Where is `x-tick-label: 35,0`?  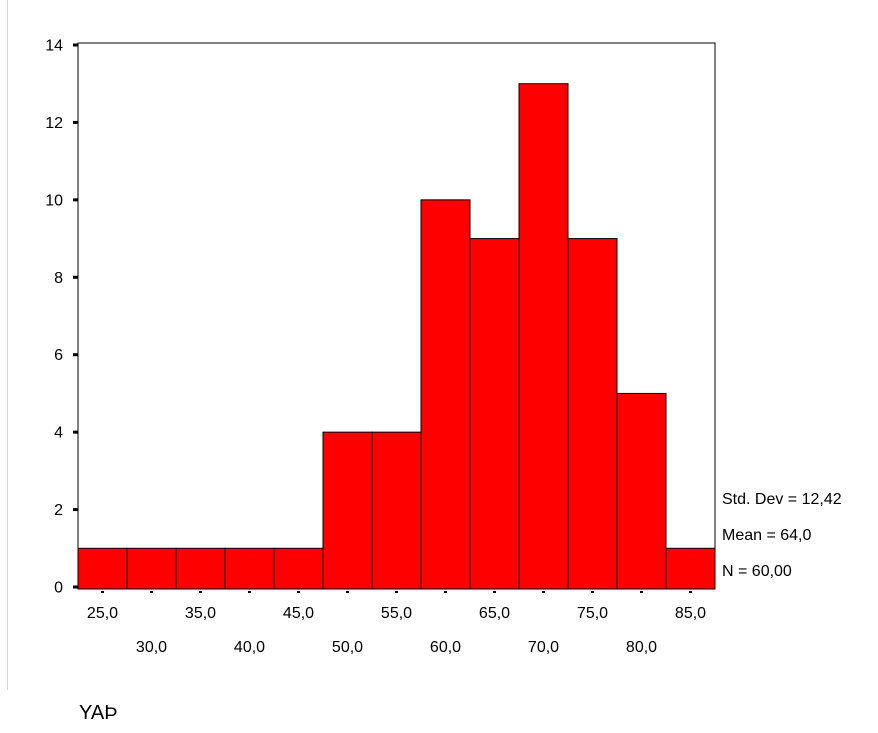 x-tick-label: 35,0 is located at coordinates (200, 613).